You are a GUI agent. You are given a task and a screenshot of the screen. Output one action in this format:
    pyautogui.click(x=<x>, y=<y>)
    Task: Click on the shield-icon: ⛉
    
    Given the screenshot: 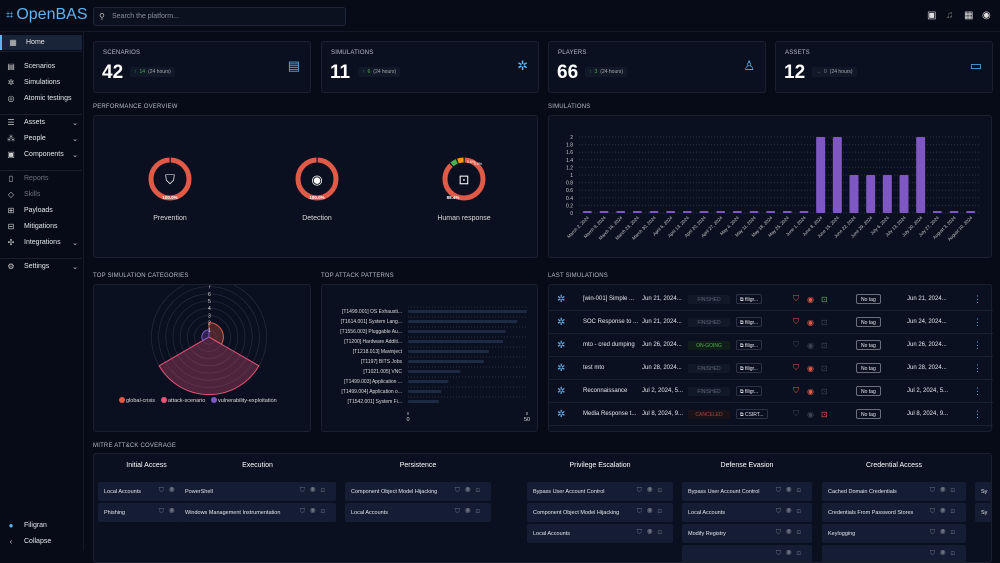 What is the action you would take?
    pyautogui.click(x=170, y=179)
    